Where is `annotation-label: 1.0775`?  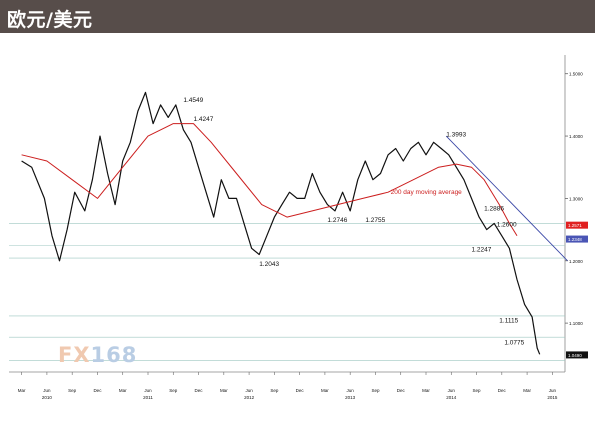
annotation-label: 1.0775 is located at coordinates (514, 342).